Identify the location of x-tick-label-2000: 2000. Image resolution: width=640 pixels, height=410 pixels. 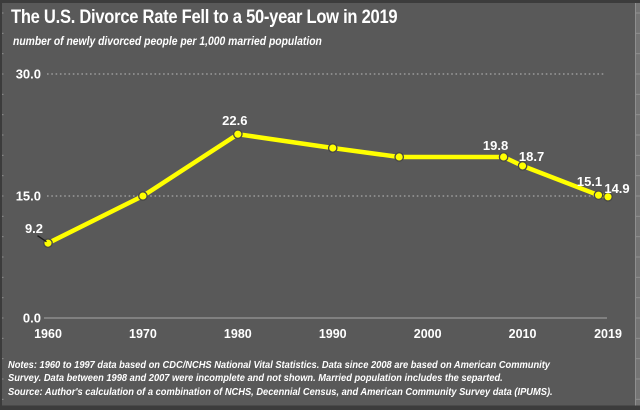
(428, 334).